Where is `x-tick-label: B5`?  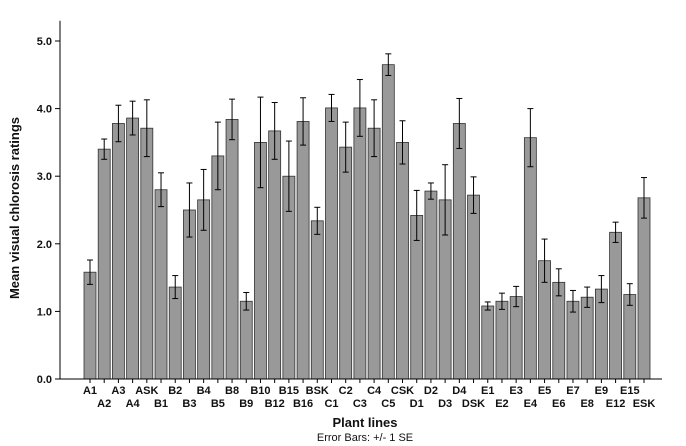 x-tick-label: B5 is located at coordinates (218, 404).